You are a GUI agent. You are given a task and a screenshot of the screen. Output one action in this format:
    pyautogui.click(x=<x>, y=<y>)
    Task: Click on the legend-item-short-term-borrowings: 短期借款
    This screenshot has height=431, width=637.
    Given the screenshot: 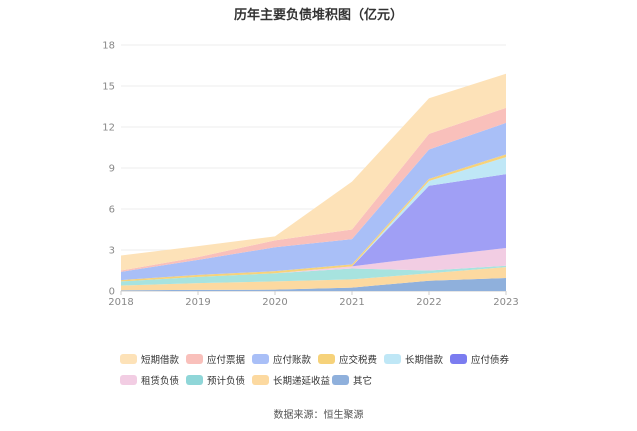 What is the action you would take?
    pyautogui.click(x=153, y=359)
    